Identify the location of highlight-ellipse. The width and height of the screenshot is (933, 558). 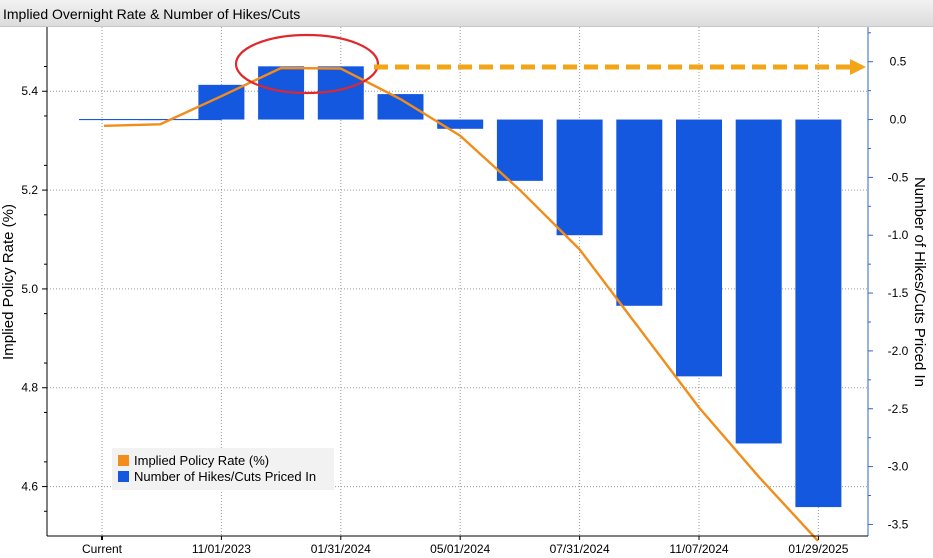
(307, 64).